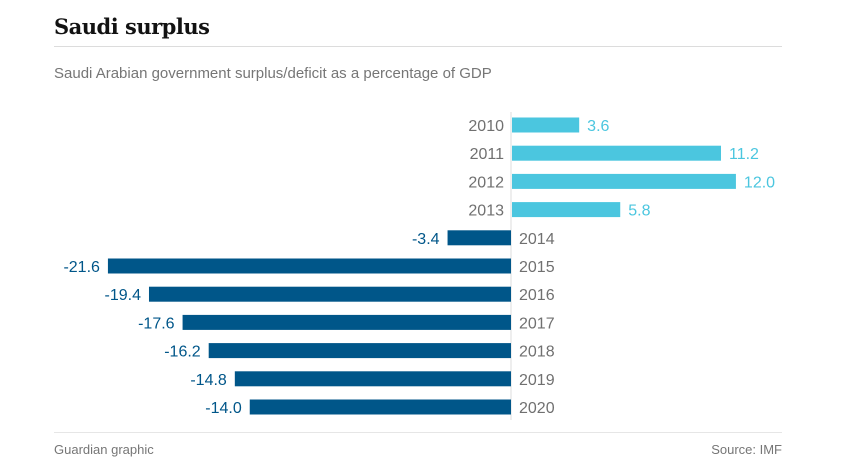 The image size is (850, 475). Describe the element at coordinates (182, 352) in the screenshot. I see `value-label: -16.2` at that location.